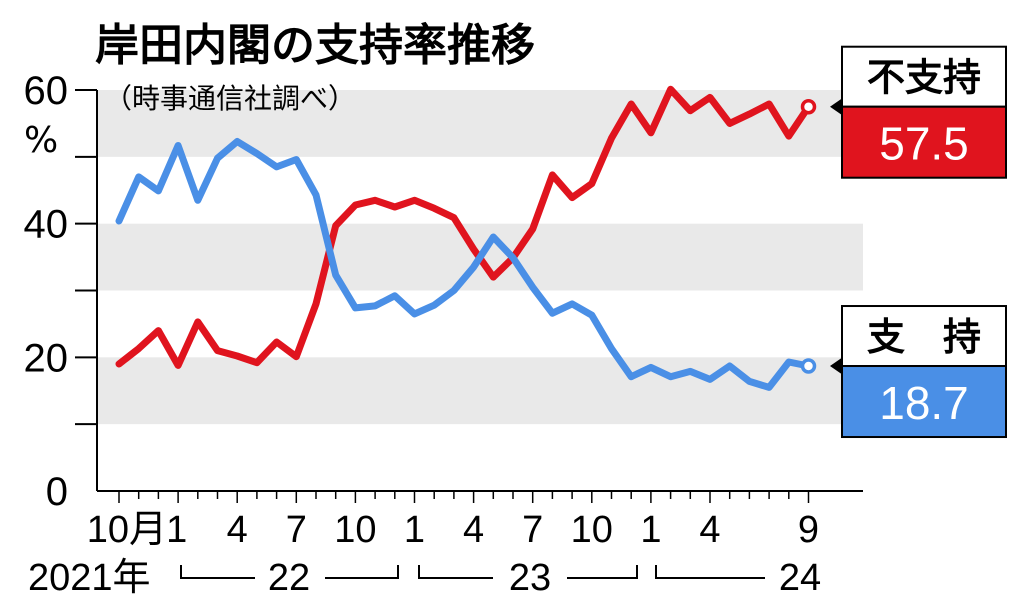 The image size is (1024, 610). Describe the element at coordinates (127, 530) in the screenshot. I see `x-tick-label: 10月` at that location.